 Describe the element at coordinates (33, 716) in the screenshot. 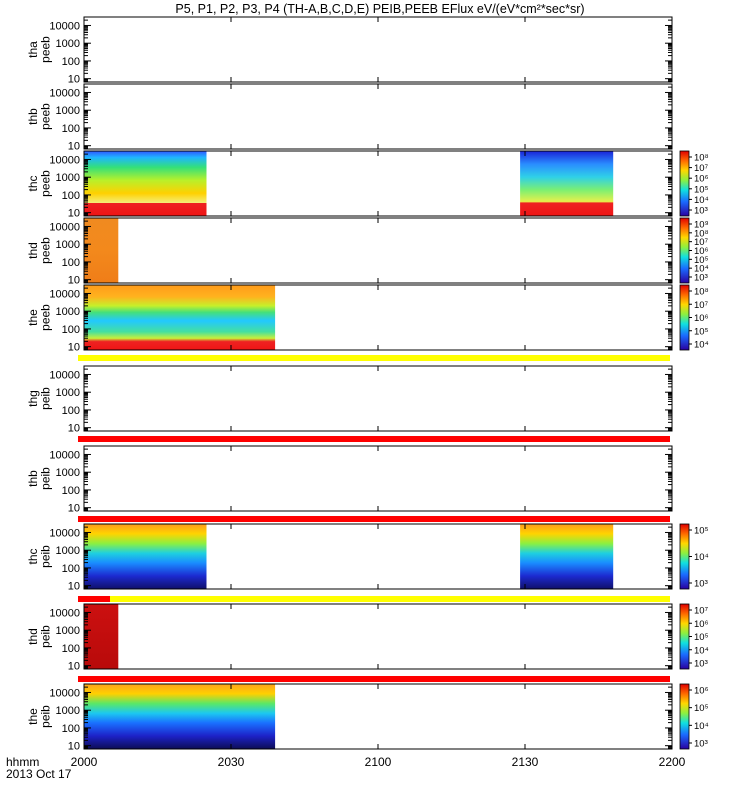

I see `panel-label-line: the` at that location.